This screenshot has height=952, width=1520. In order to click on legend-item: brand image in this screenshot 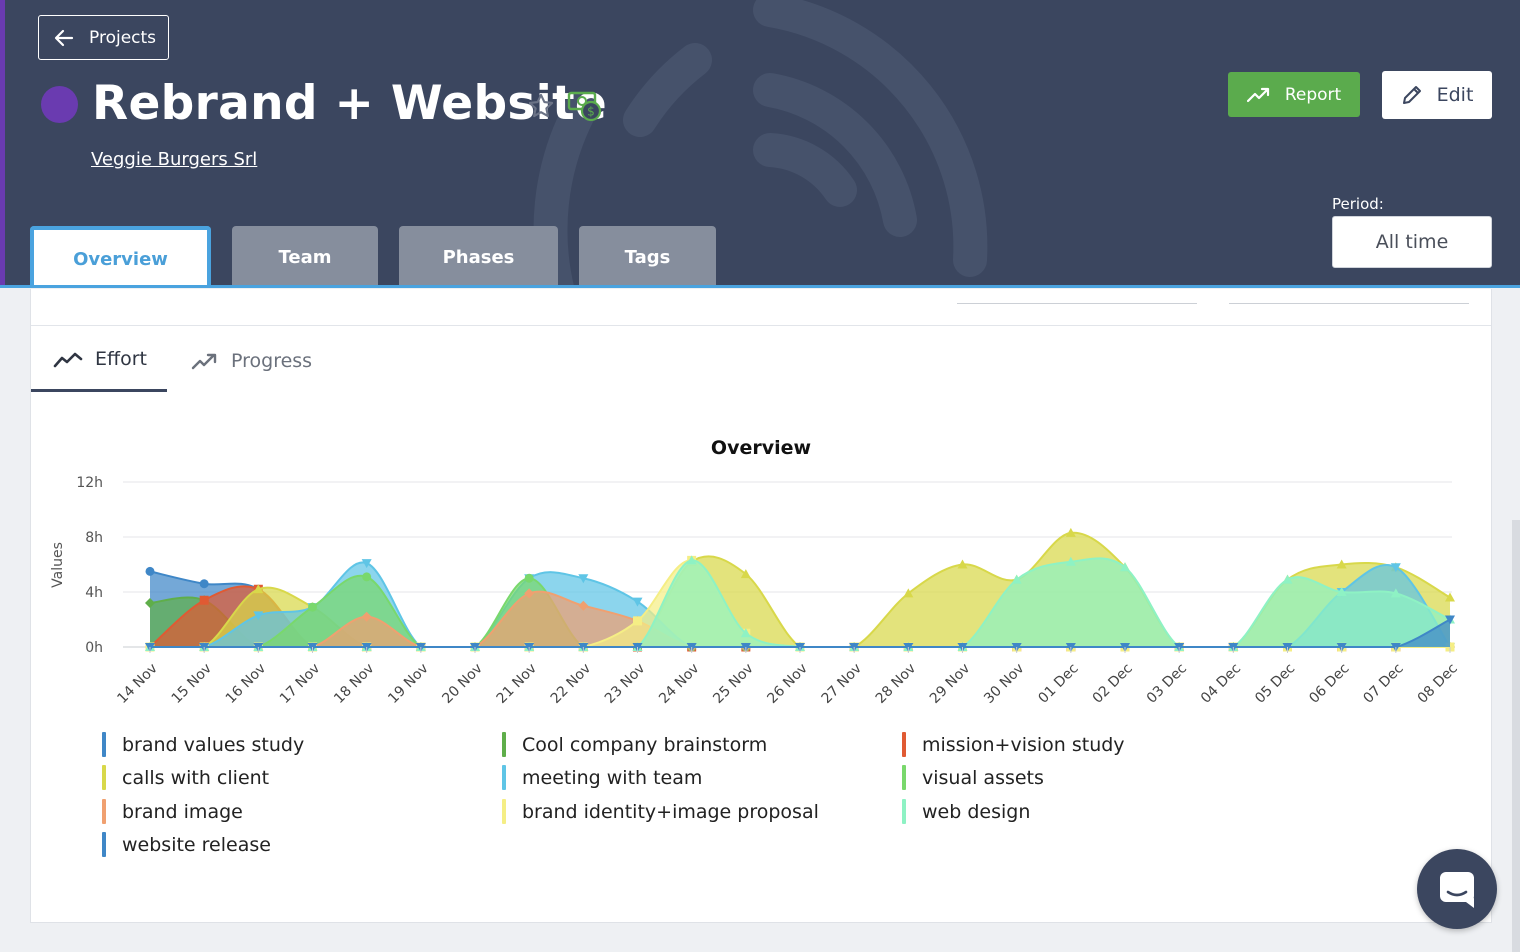, I will do `click(172, 811)`.